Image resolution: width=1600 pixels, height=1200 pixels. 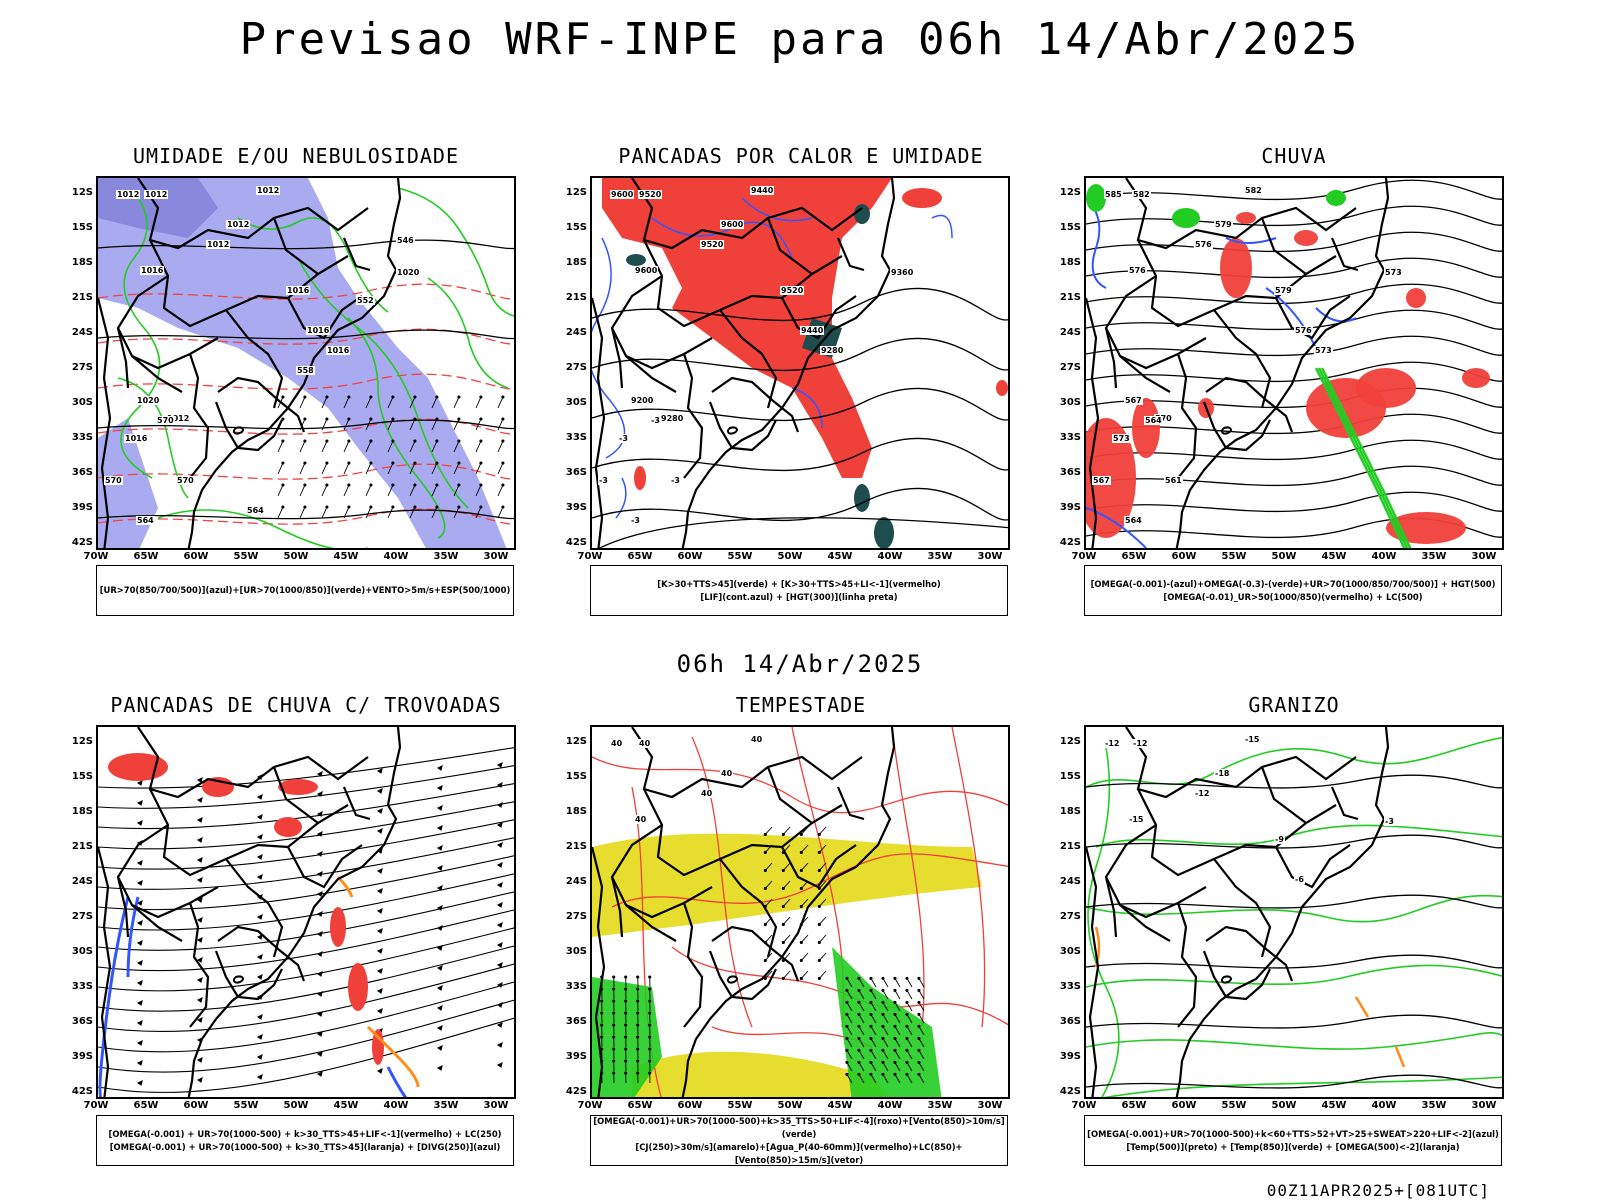 What do you see at coordinates (1252, 739) in the screenshot?
I see `contour-label: -15` at bounding box center [1252, 739].